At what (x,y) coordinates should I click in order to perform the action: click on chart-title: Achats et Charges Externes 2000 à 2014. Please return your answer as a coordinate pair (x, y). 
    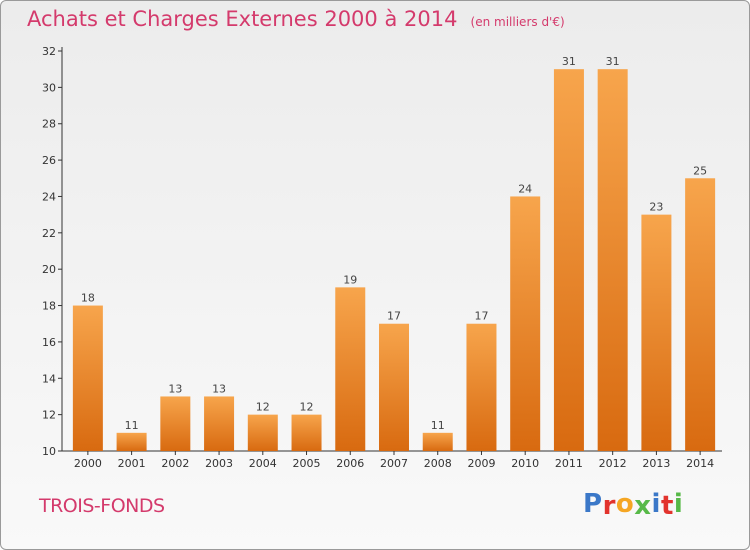
    Looking at the image, I should click on (242, 19).